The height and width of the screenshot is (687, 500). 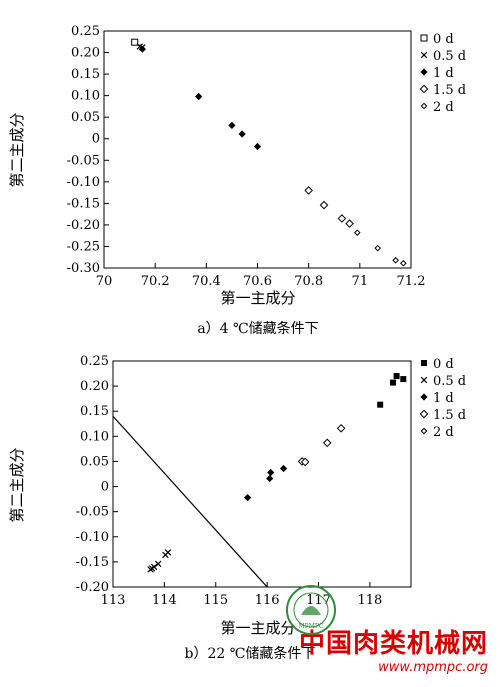 I want to click on legend-label: 1 d, so click(x=443, y=398).